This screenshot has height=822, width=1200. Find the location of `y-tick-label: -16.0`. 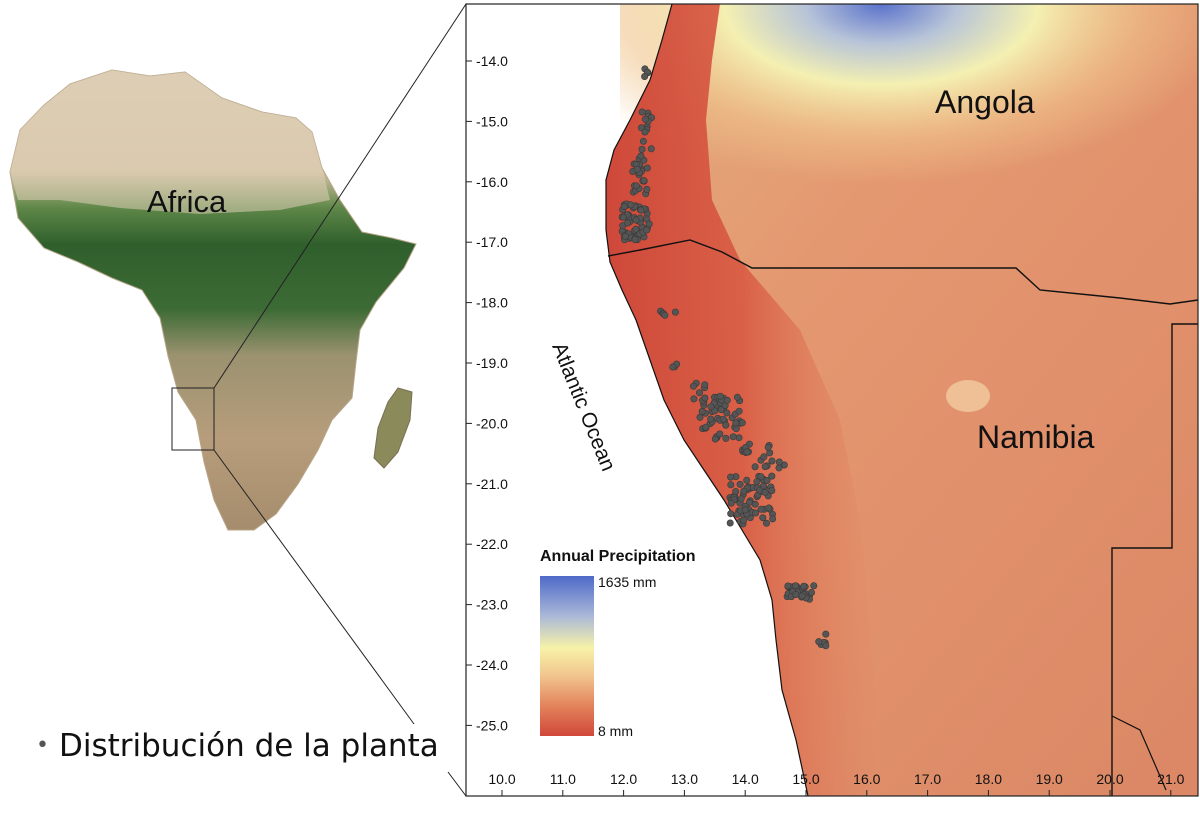

y-tick-label: -16.0 is located at coordinates (492, 182).